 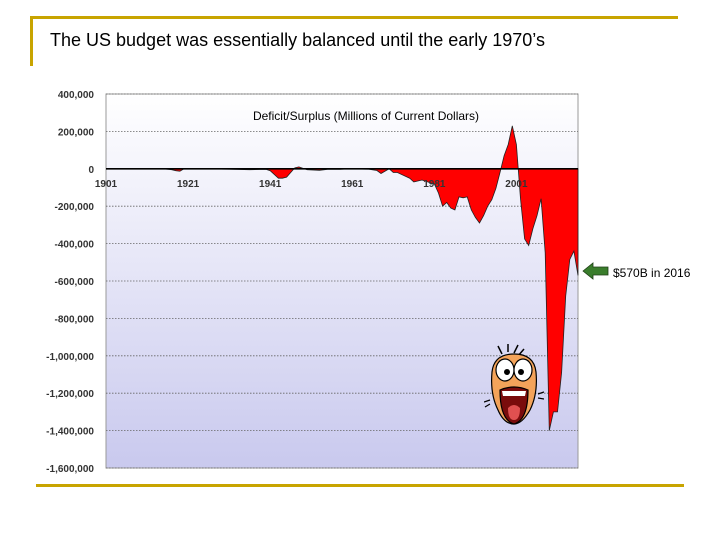 I want to click on y-tick-label: -600,000, so click(x=75, y=282).